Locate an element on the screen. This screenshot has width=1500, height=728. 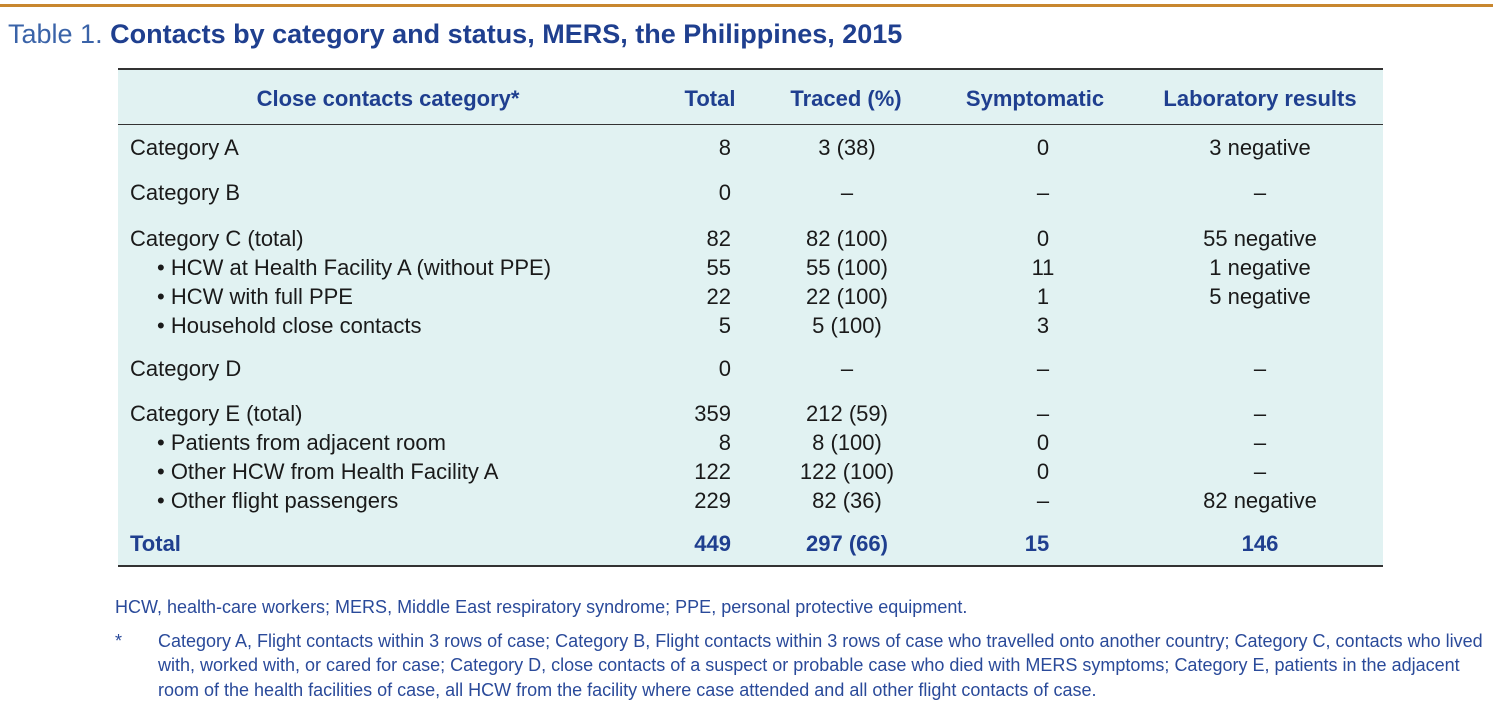
header-rule is located at coordinates (750, 124).